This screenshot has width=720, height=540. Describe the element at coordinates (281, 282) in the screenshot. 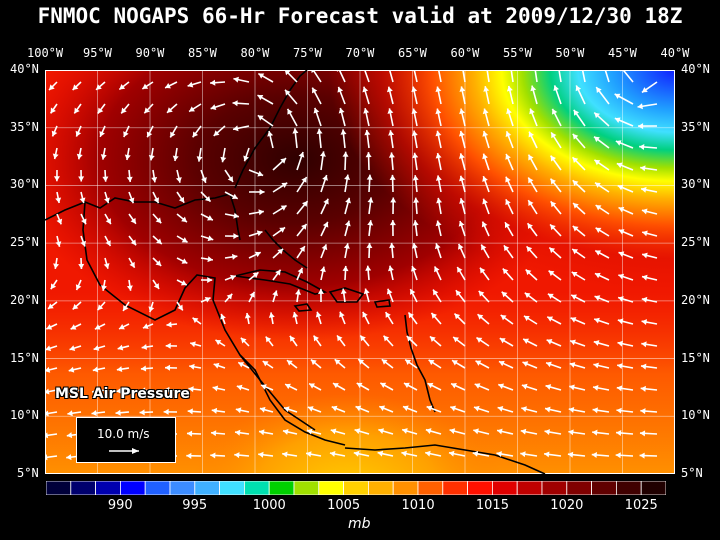

I see `cuba` at that location.